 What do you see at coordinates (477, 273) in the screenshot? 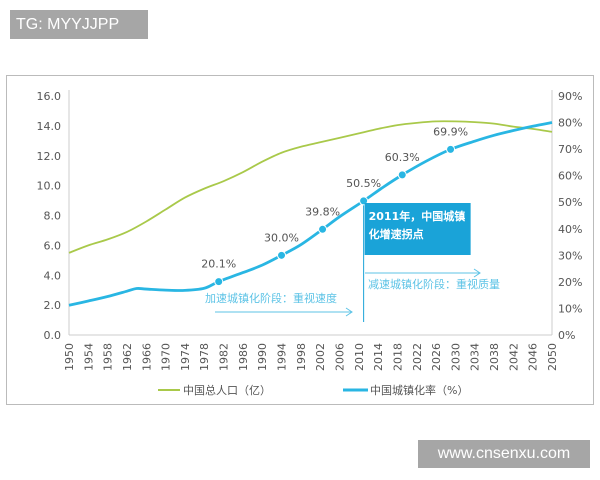
I see `decelerate-arrowhead` at bounding box center [477, 273].